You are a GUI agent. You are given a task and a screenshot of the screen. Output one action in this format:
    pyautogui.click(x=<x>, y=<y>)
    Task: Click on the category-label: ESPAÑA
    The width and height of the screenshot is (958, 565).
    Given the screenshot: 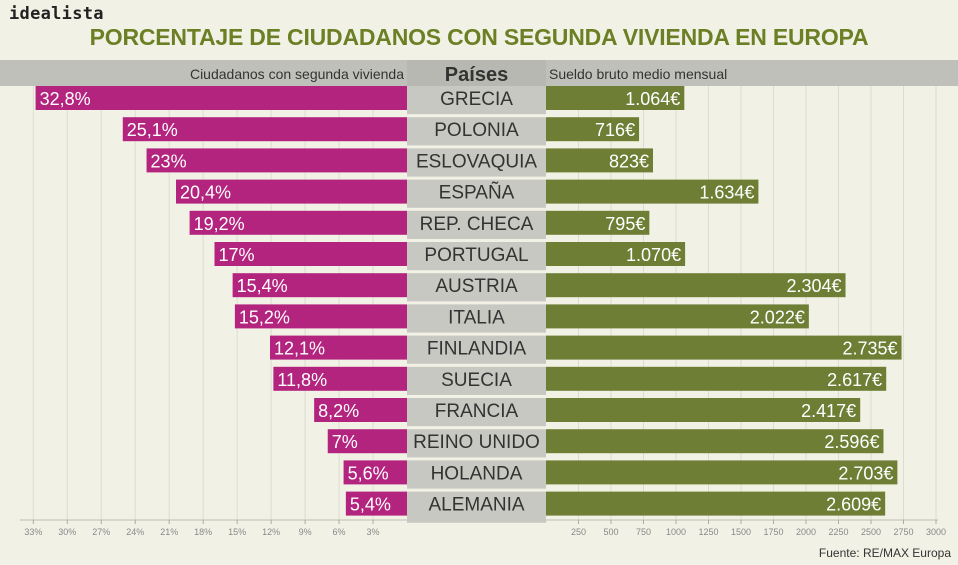 What is the action you would take?
    pyautogui.click(x=477, y=193)
    